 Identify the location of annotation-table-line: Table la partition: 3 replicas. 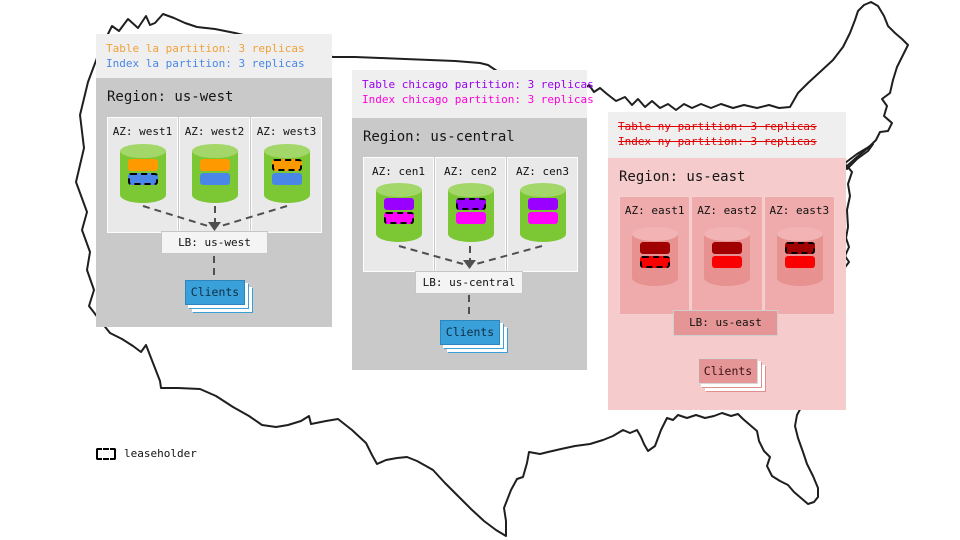
(205, 48).